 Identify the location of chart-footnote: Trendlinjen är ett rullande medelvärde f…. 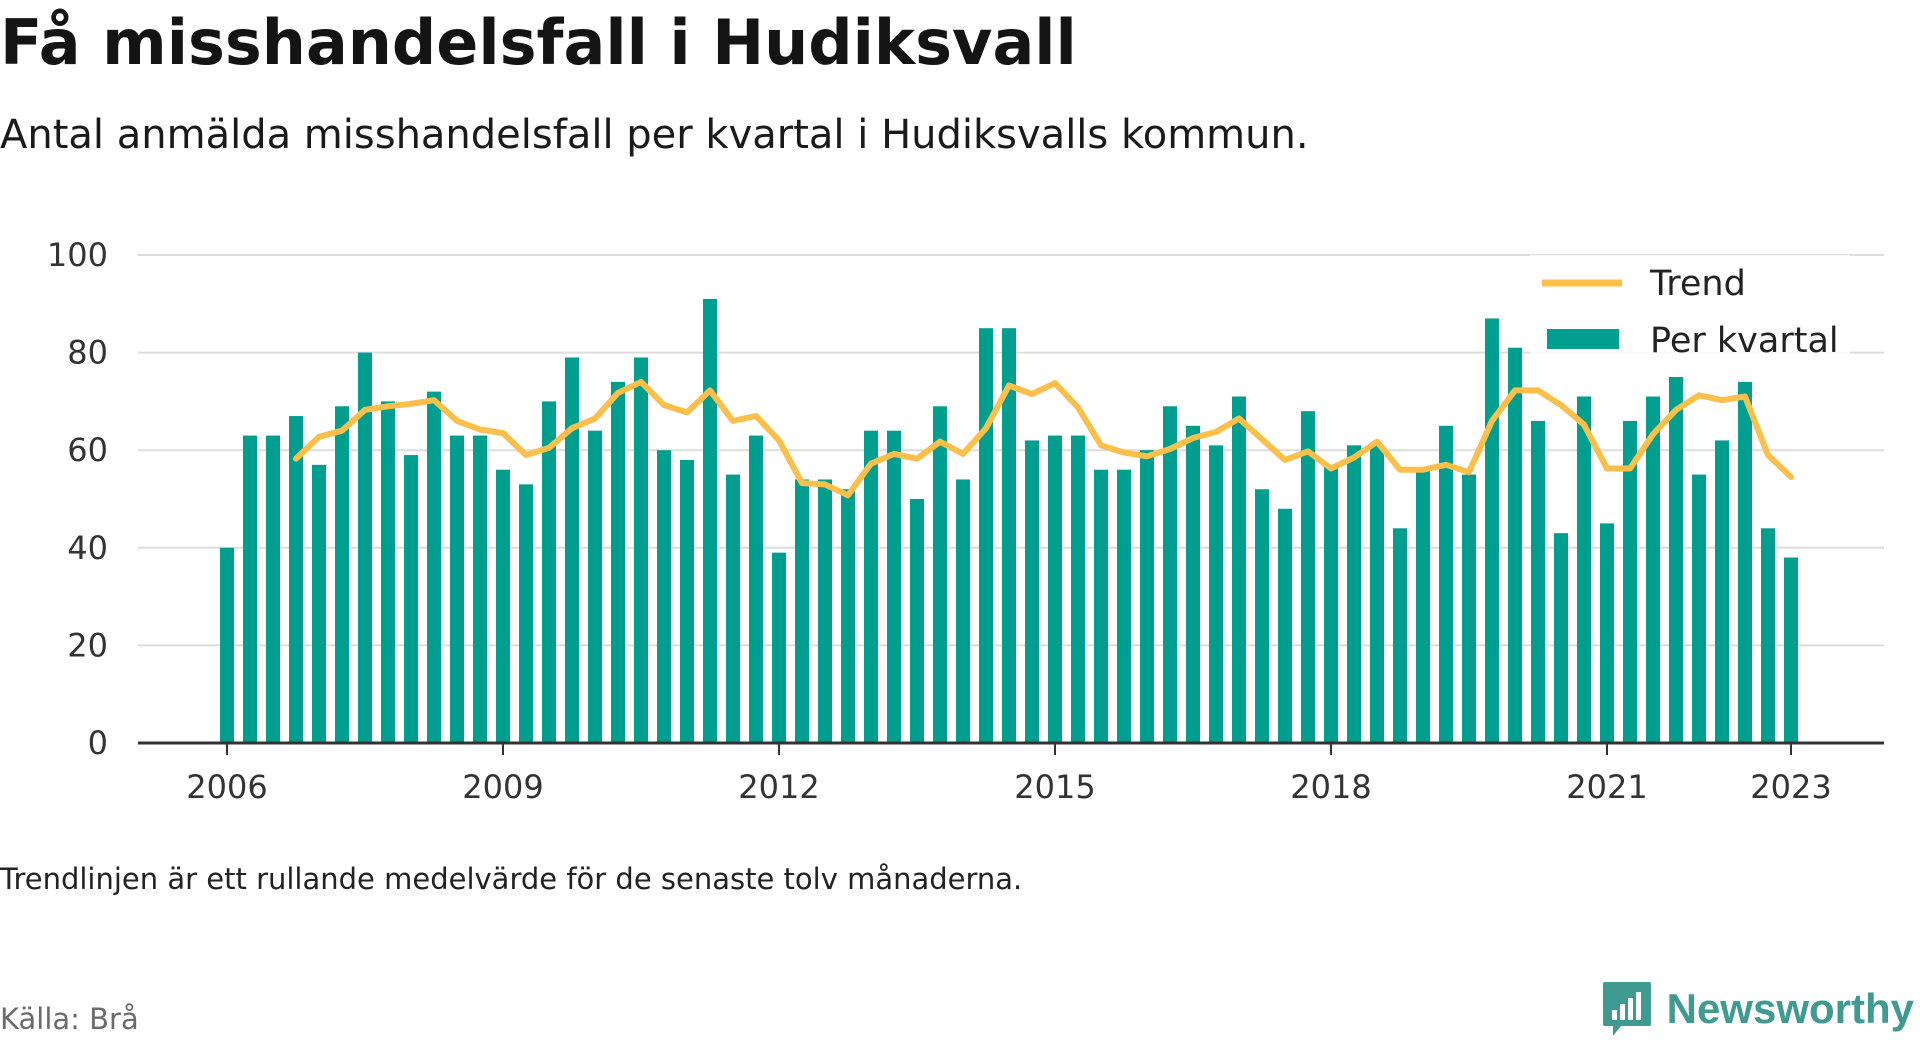
(511, 879).